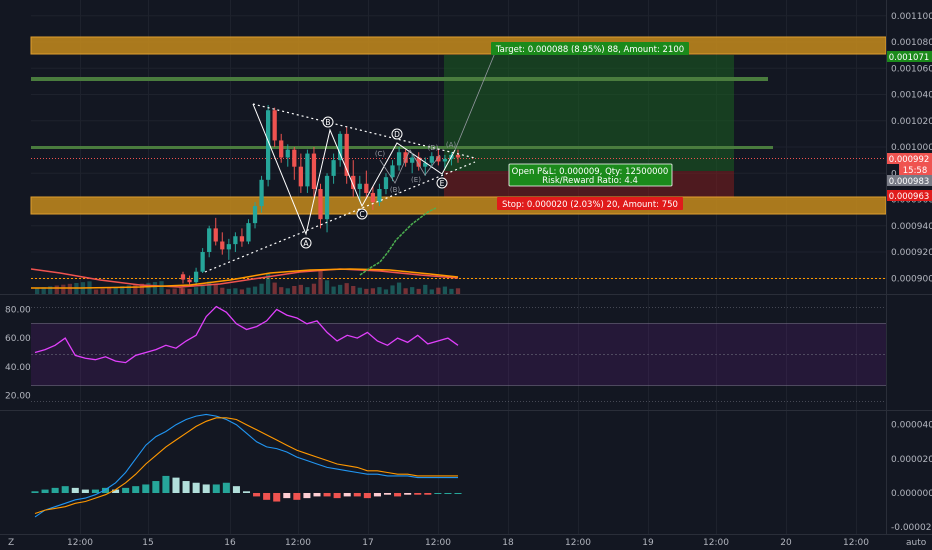 The width and height of the screenshot is (932, 550). Describe the element at coordinates (246, 466) in the screenshot. I see `signal-line` at that location.